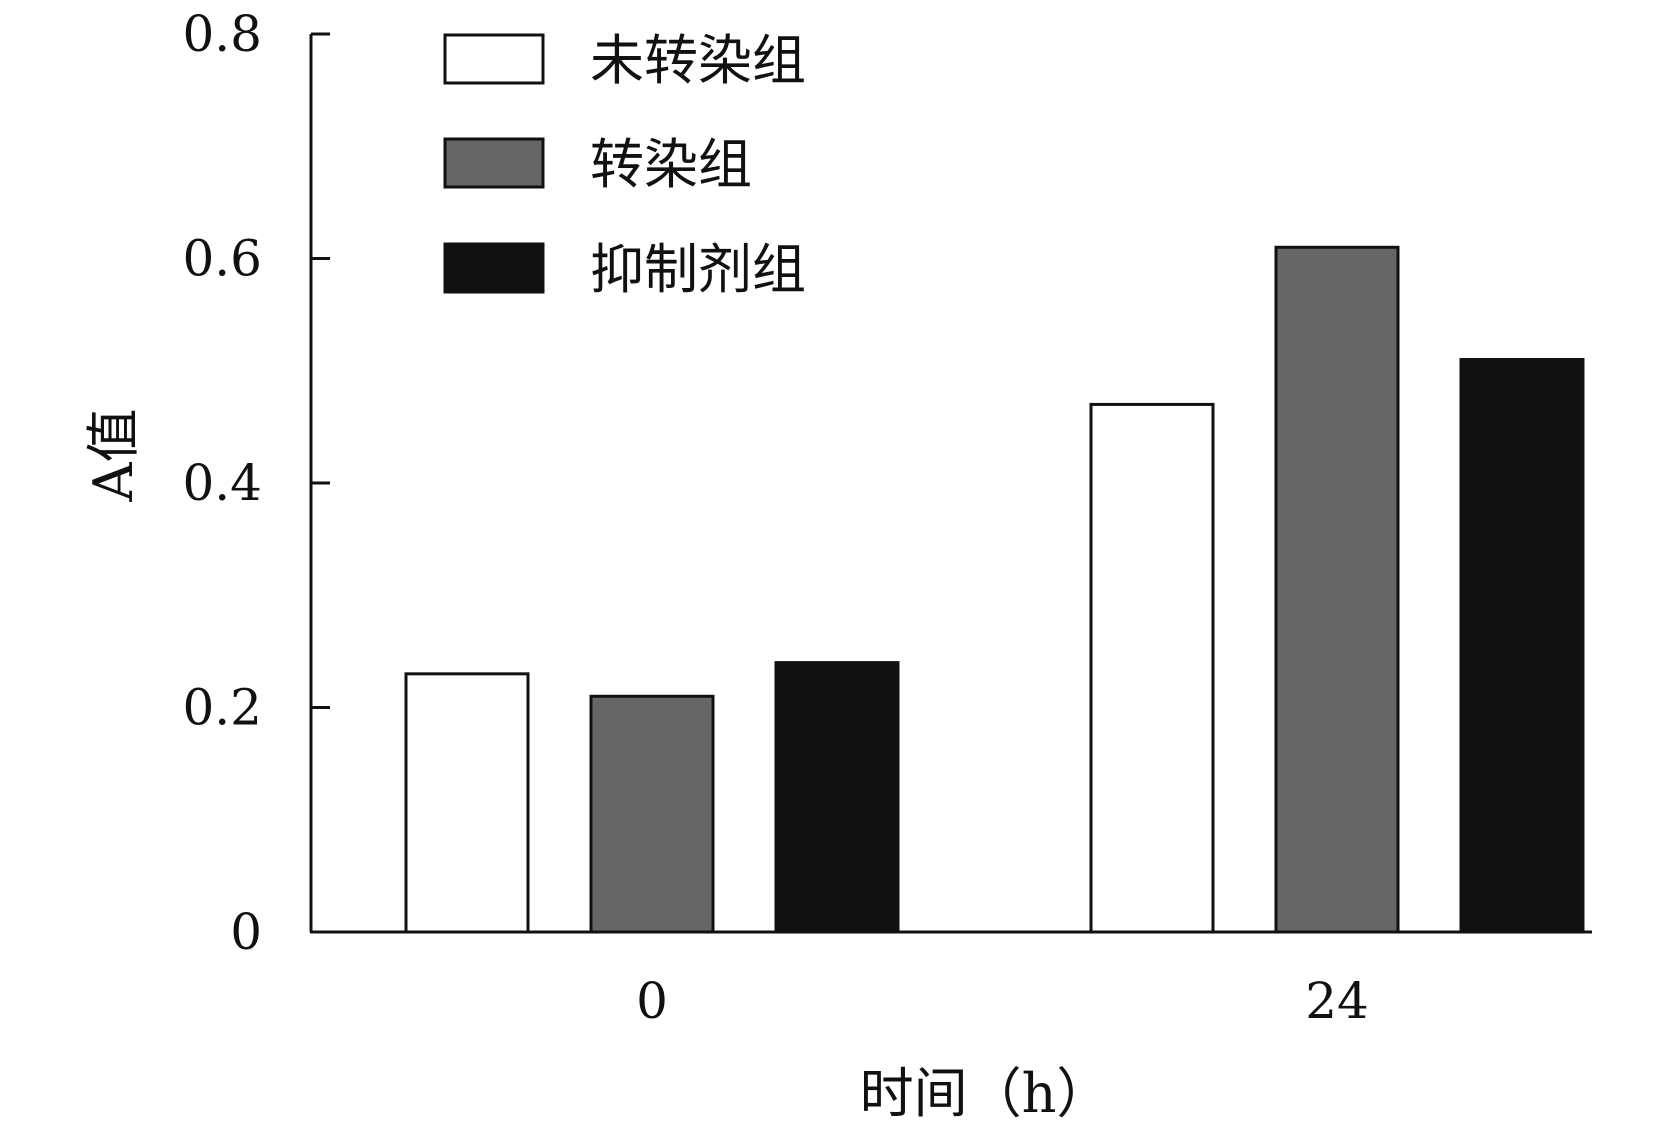 Image resolution: width=1654 pixels, height=1134 pixels. What do you see at coordinates (222, 259) in the screenshot?
I see `y-tick-label: 0.6` at bounding box center [222, 259].